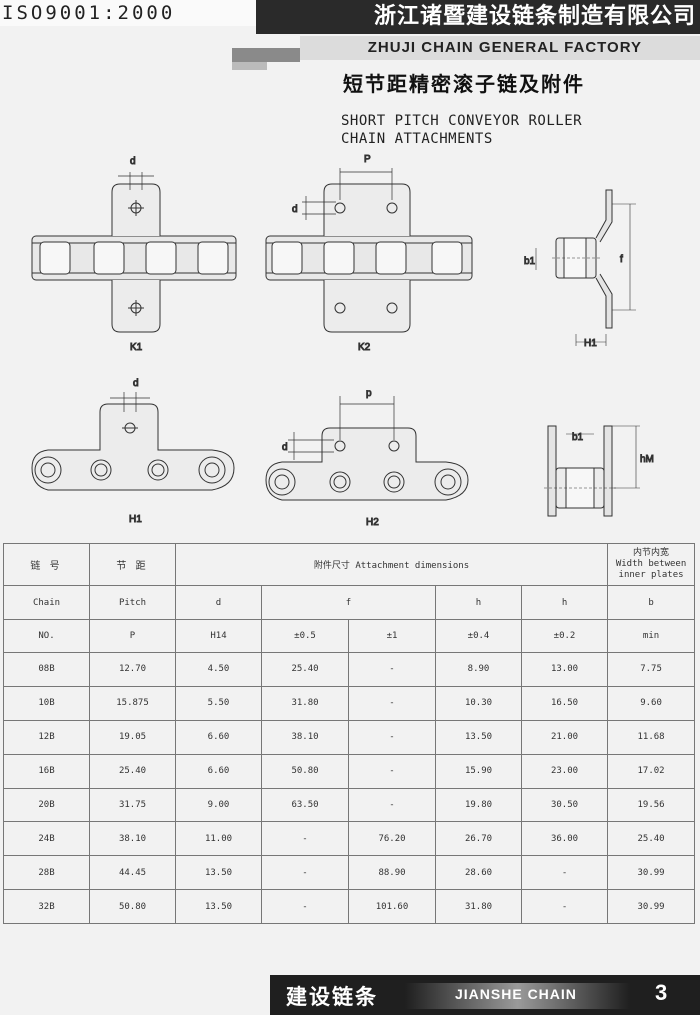 The height and width of the screenshot is (1015, 700). What do you see at coordinates (285, 447) in the screenshot?
I see `h2-d-label: d` at bounding box center [285, 447].